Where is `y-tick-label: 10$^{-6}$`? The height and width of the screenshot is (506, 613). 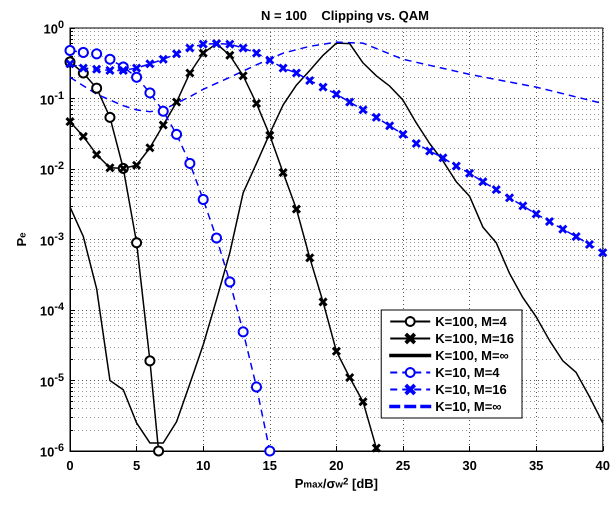 y-tick-label: 10$^{-6}$ is located at coordinates (52, 451).